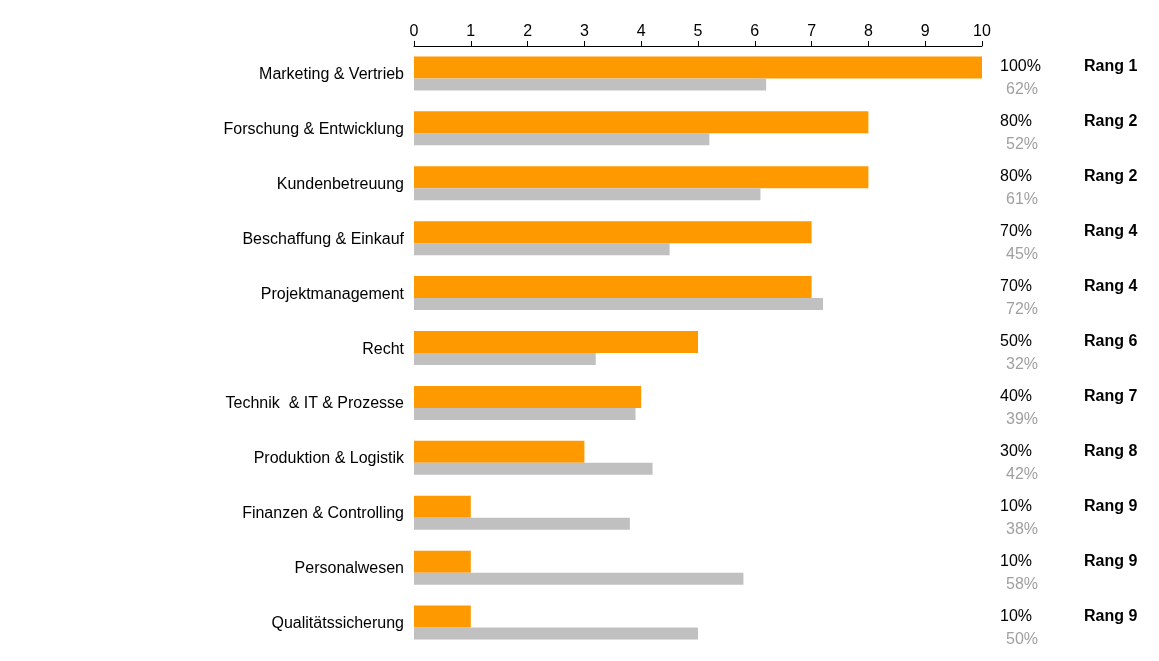  What do you see at coordinates (1111, 450) in the screenshot?
I see `text: Rang 8` at bounding box center [1111, 450].